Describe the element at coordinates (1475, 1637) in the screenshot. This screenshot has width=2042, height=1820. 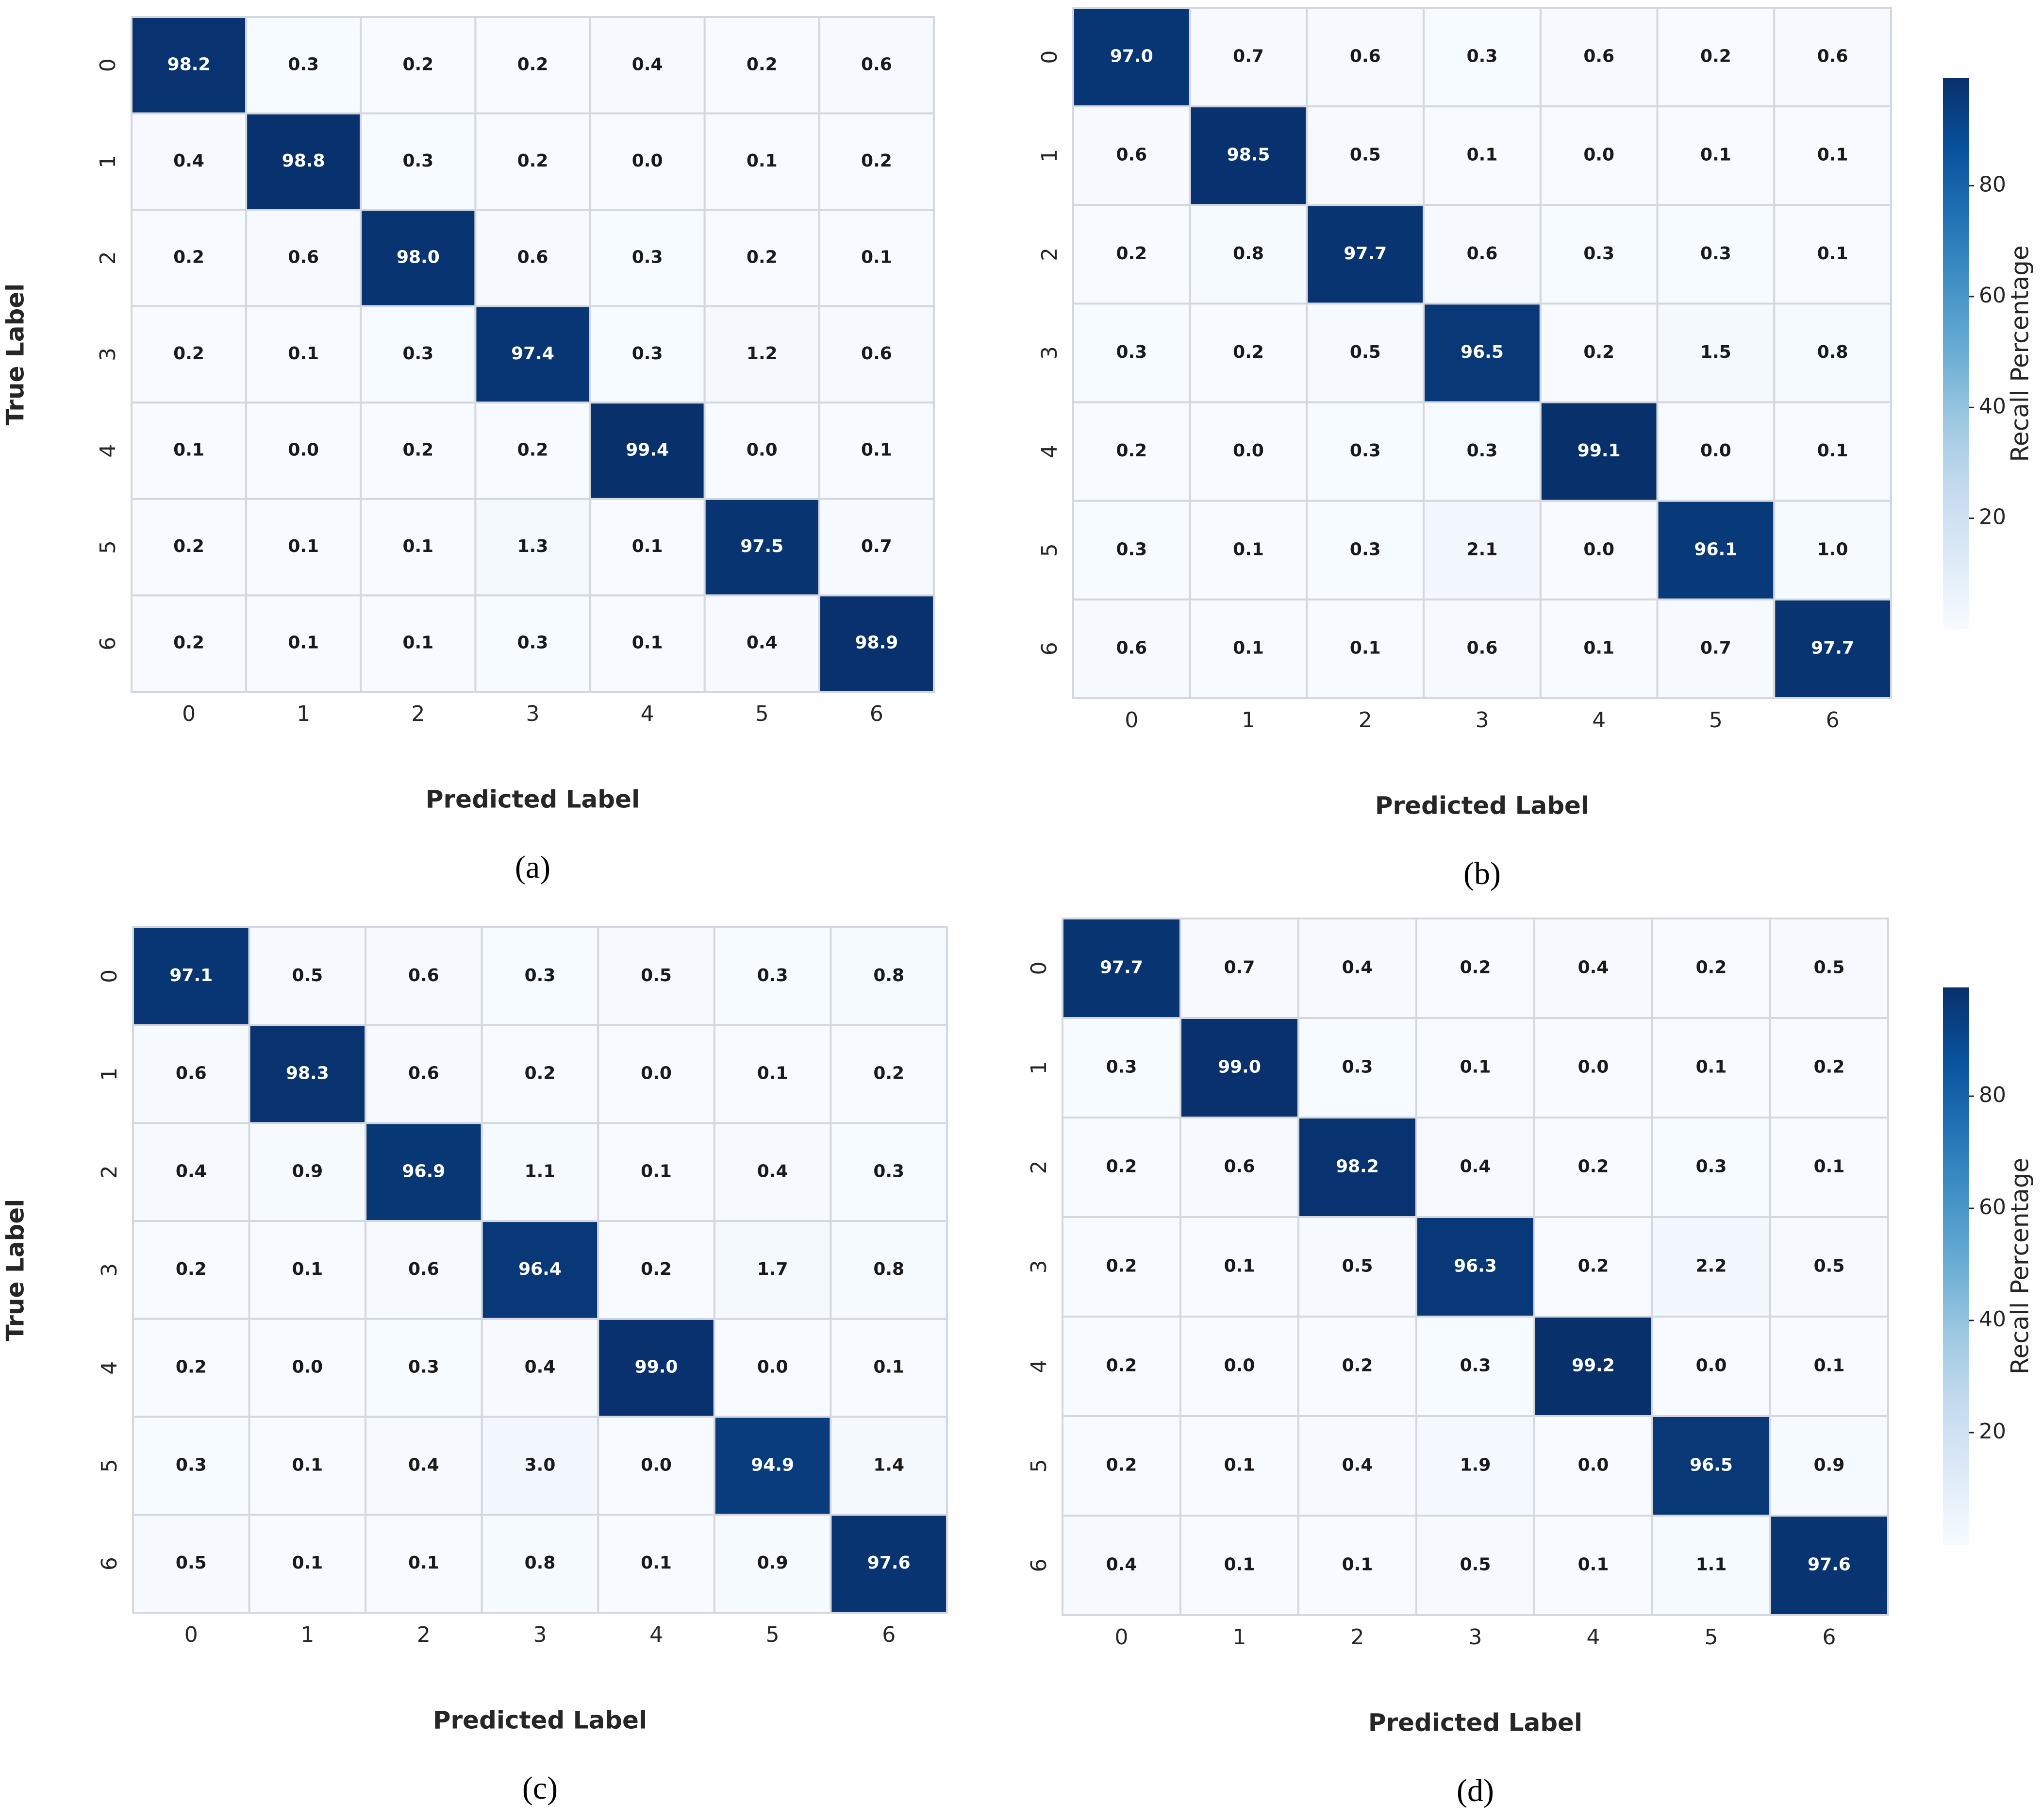
I see `x-tick-label: 3` at that location.